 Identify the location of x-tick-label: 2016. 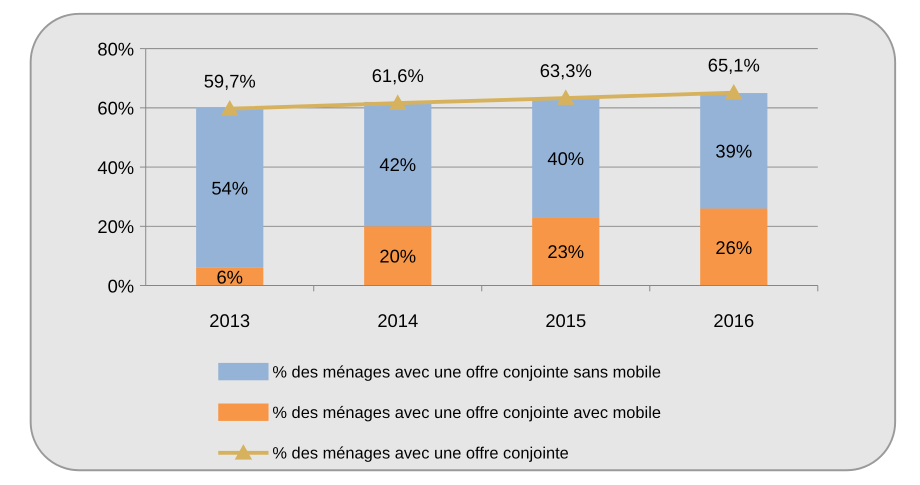
(733, 321).